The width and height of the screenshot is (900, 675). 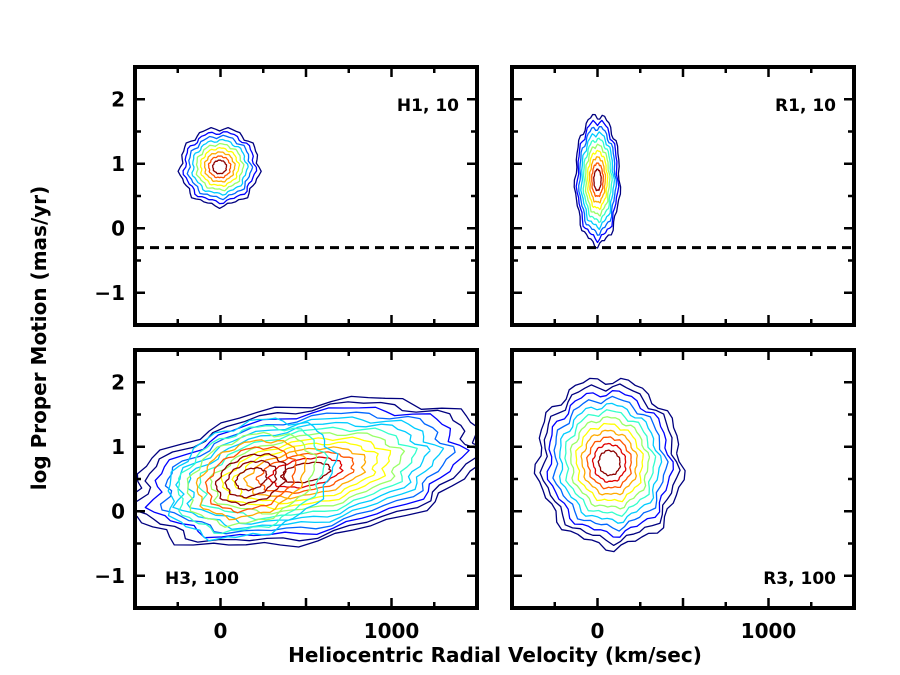 What do you see at coordinates (428, 106) in the screenshot?
I see `panel-label-h1: H1, 10` at bounding box center [428, 106].